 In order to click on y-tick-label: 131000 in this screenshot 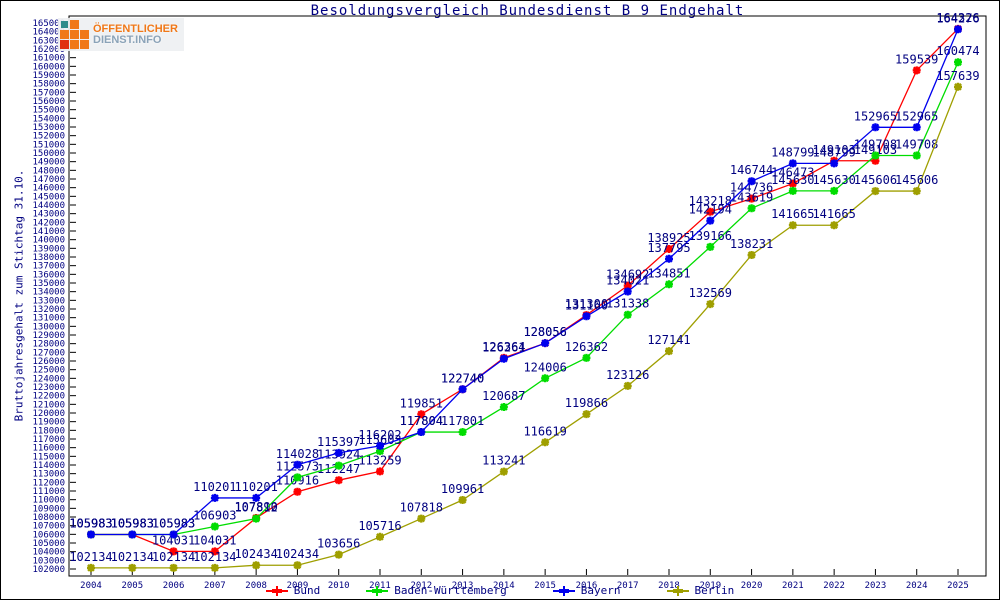, I will do `click(48, 319)`.